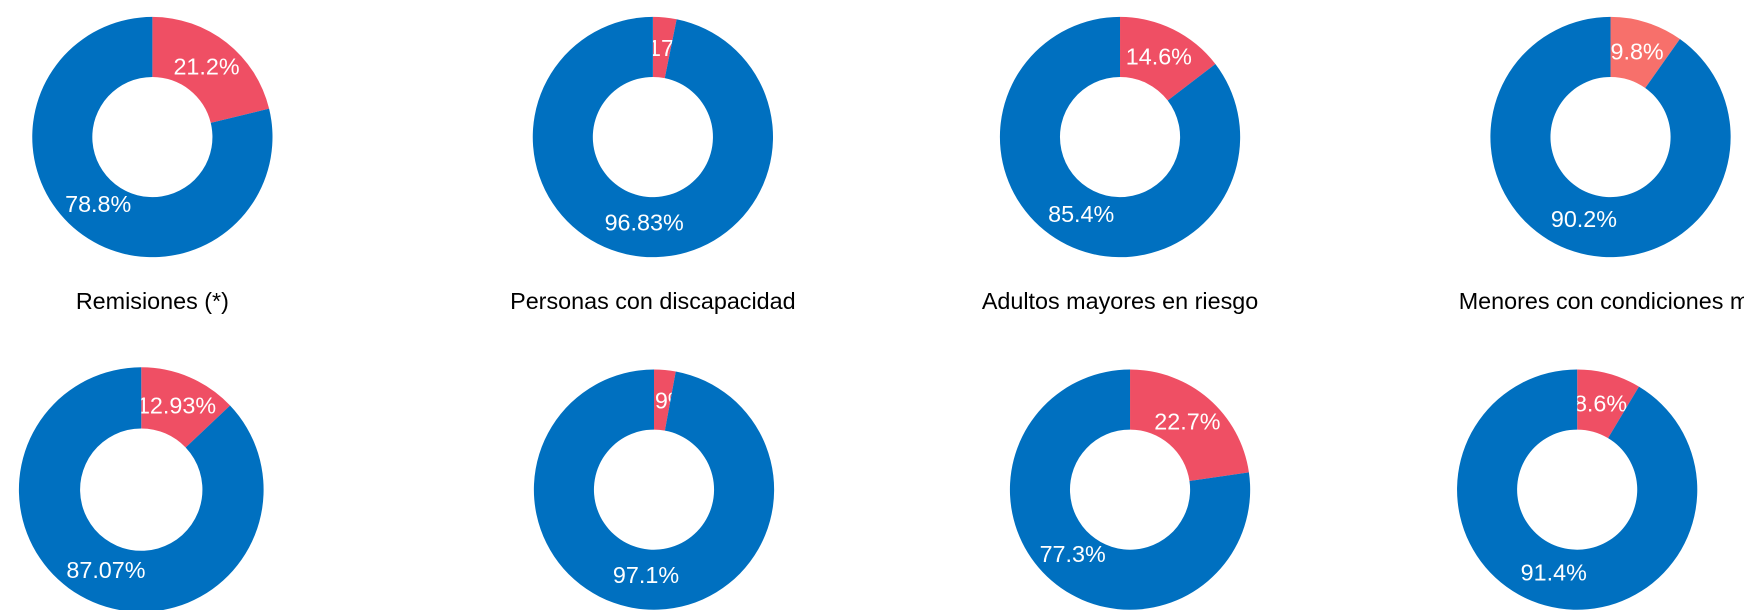 Image resolution: width=1744 pixels, height=610 pixels. What do you see at coordinates (98, 204) in the screenshot?
I see `slice-label: 78.8%` at bounding box center [98, 204].